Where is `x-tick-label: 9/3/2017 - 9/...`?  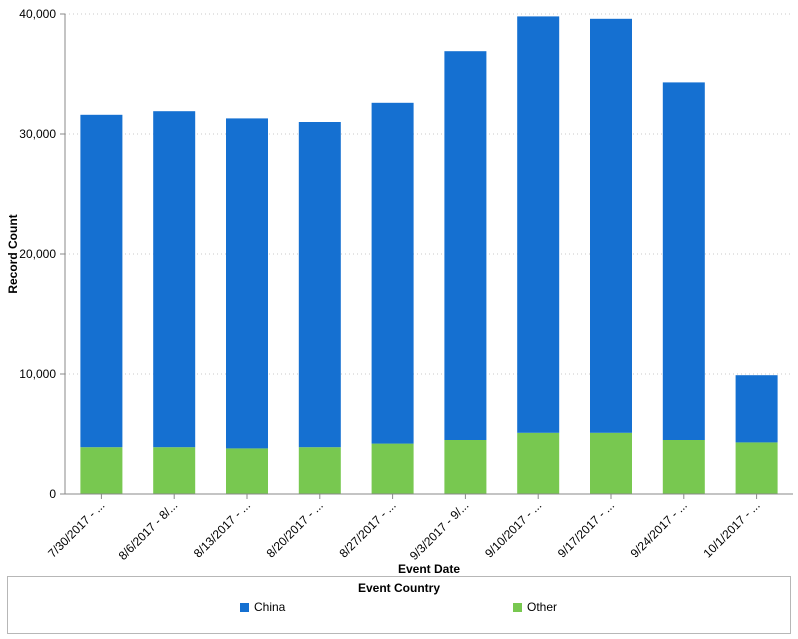
x-tick-label: 9/3/2017 - 9/... is located at coordinates (439, 530).